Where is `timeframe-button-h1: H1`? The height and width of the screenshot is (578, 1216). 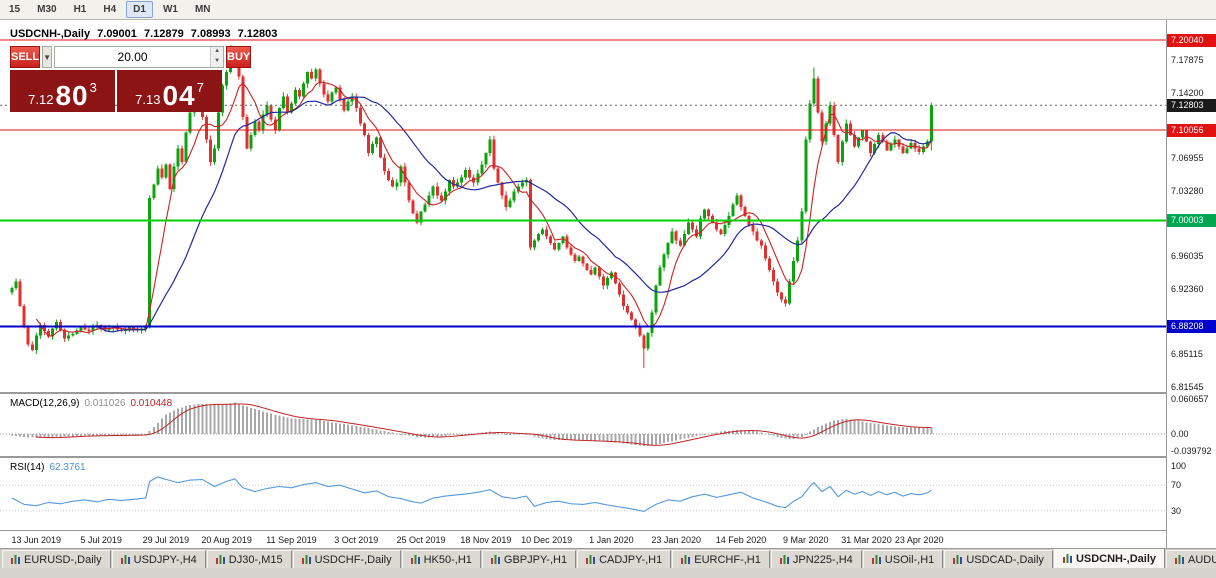 timeframe-button-h1: H1 is located at coordinates (80, 9).